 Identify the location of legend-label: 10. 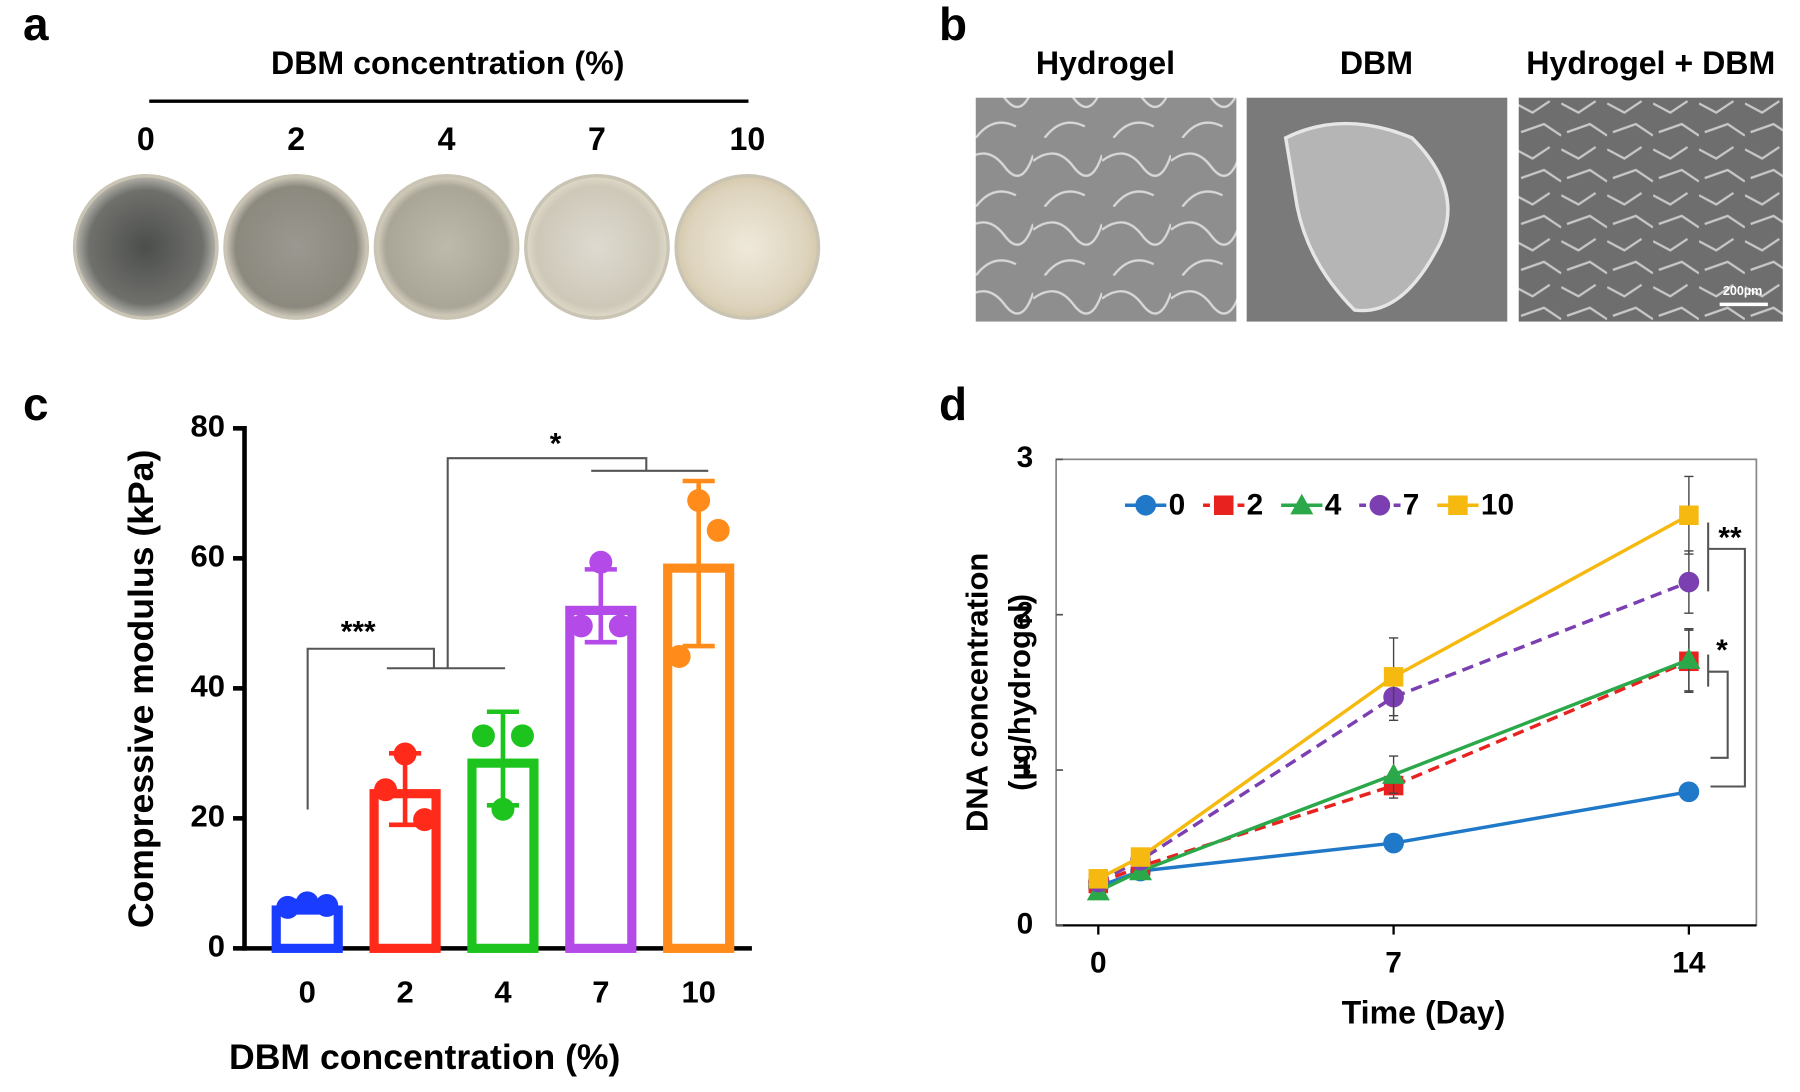
(1497, 504).